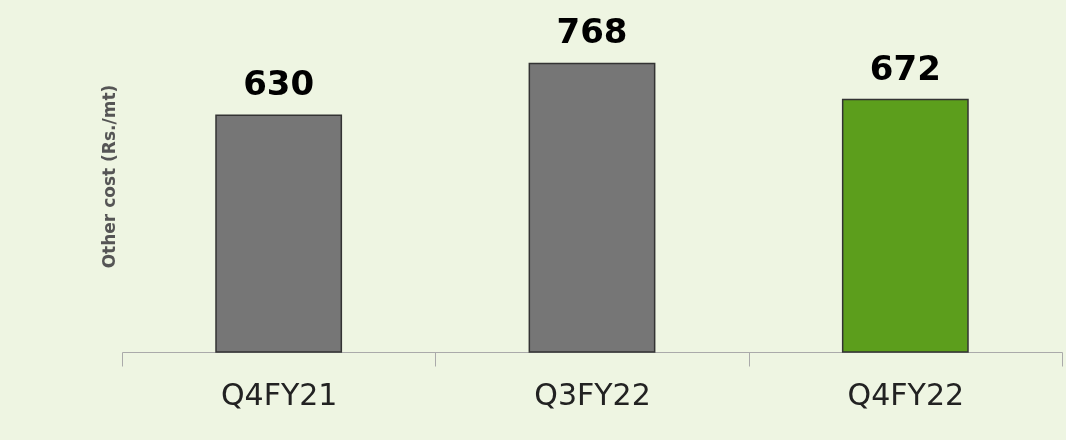 This screenshot has height=440, width=1066. Describe the element at coordinates (592, 31) in the screenshot. I see `data-label: 768` at that location.